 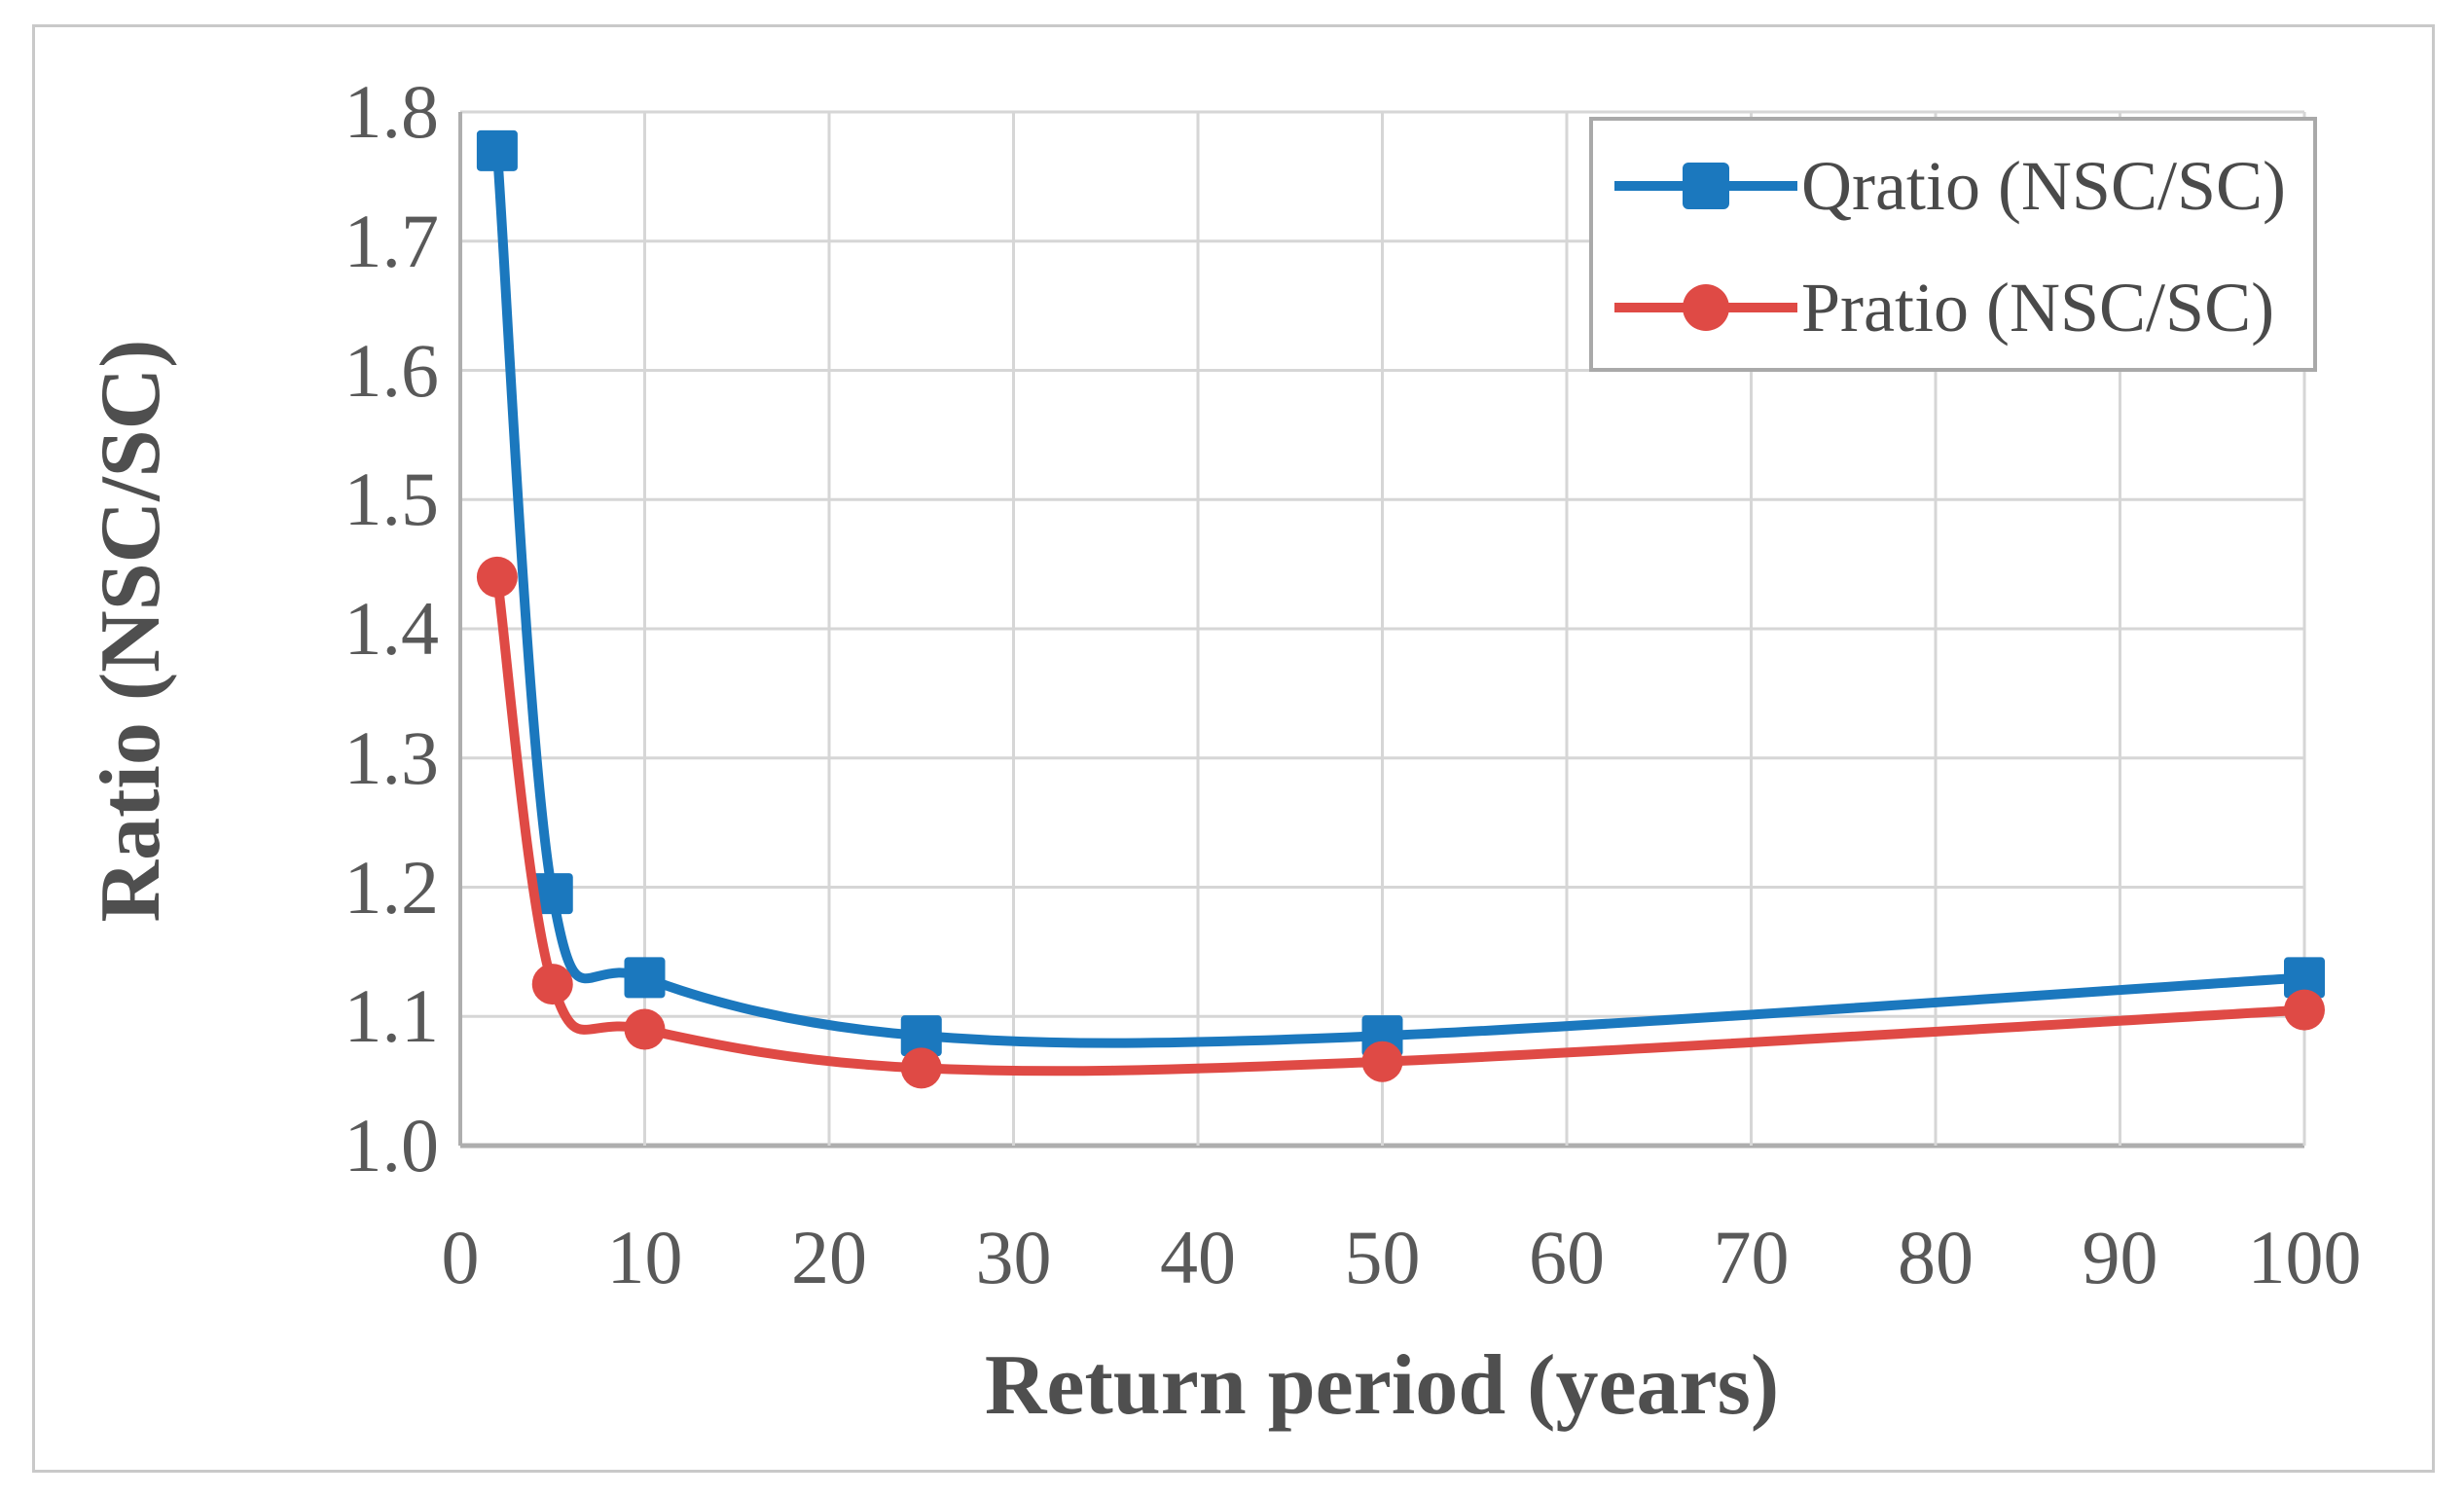 I want to click on x-tick-label: 0, so click(x=460, y=1257).